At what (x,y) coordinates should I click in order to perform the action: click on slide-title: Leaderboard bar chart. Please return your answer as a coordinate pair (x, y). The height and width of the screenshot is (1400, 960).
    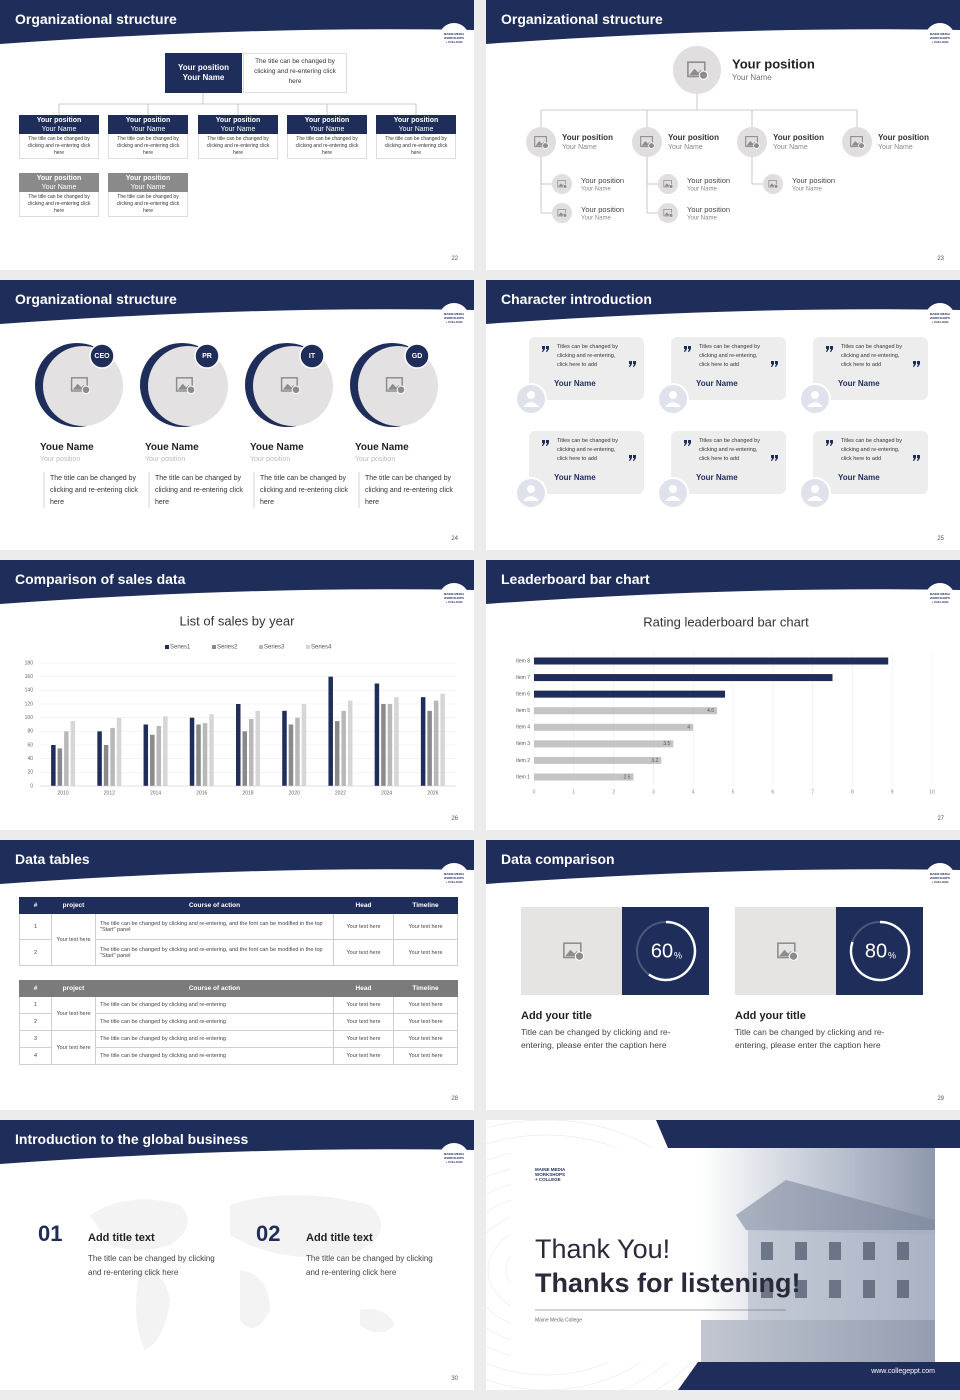
    Looking at the image, I should click on (575, 579).